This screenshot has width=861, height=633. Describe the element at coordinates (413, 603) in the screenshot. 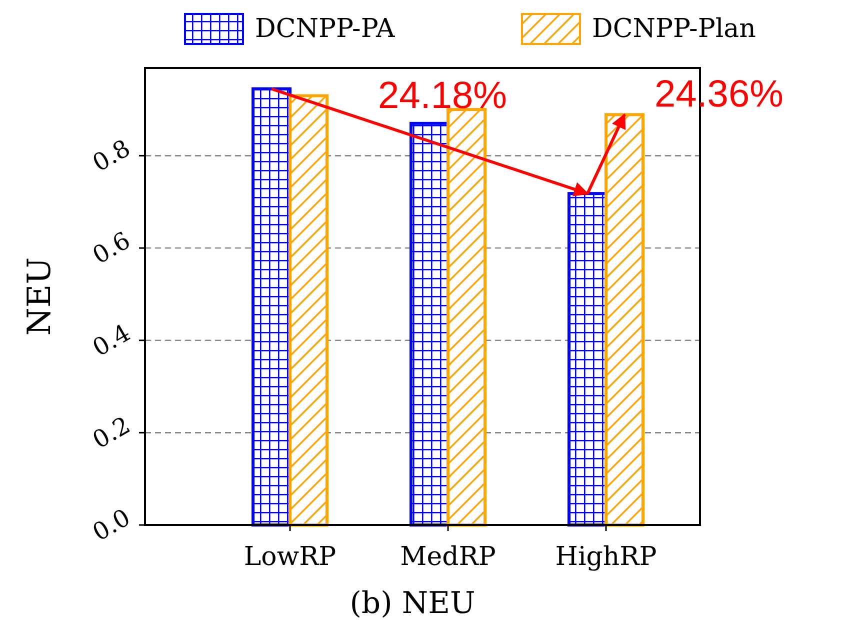

I see `x-axis-title: (b) NEU` at that location.